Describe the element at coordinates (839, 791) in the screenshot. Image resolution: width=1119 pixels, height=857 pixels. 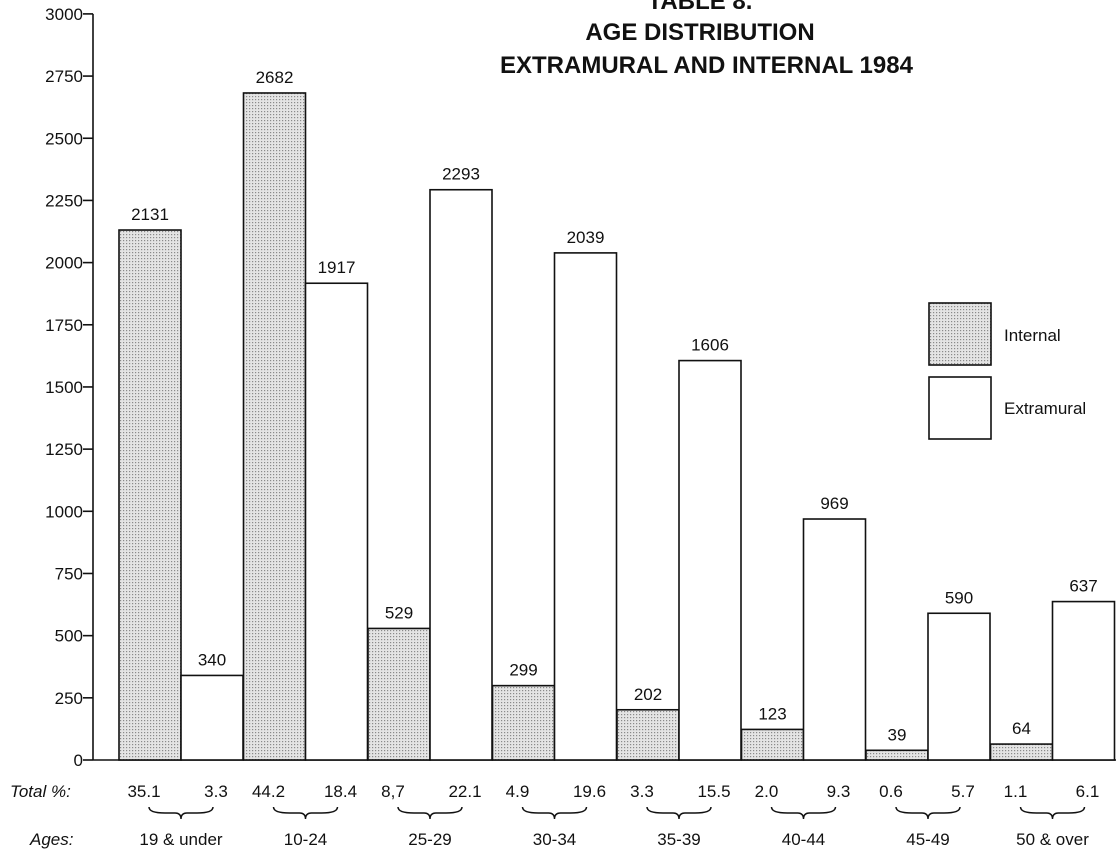
I see `percent-label: 9.3` at that location.